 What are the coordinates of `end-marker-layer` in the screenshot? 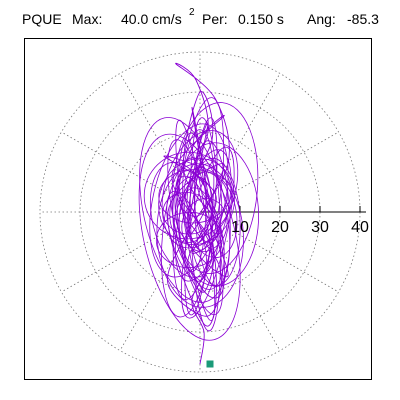 It's located at (210, 364).